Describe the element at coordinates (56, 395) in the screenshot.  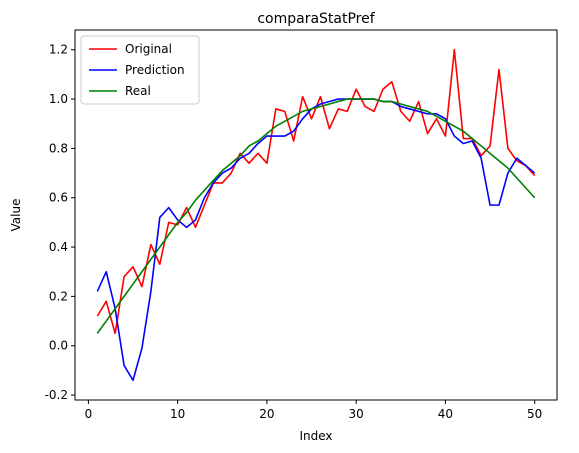
I see `y-tick-label: -0.2` at that location.